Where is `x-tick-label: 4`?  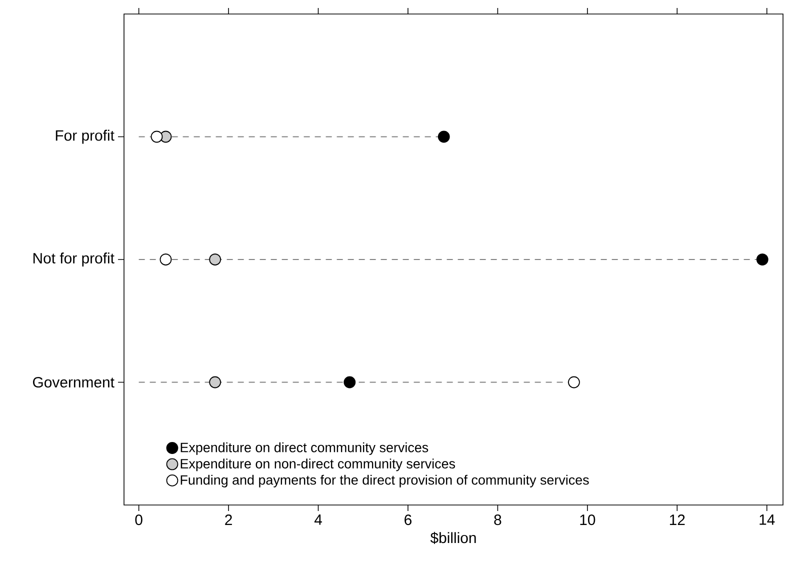 x-tick-label: 4 is located at coordinates (318, 519).